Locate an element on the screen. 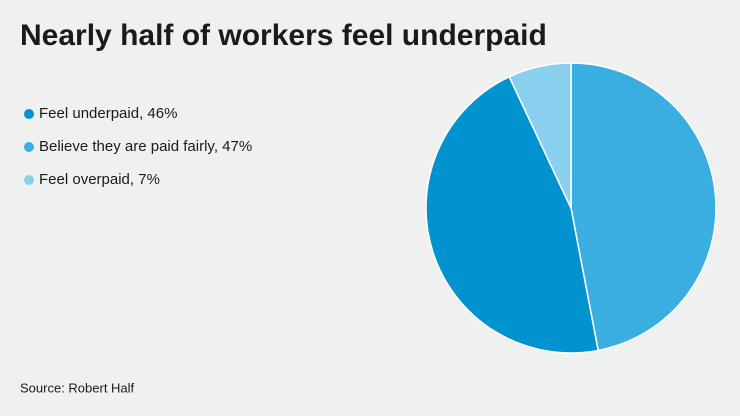 The width and height of the screenshot is (740, 416). legend-label: Believe they are paid fairly, 47% is located at coordinates (145, 146).